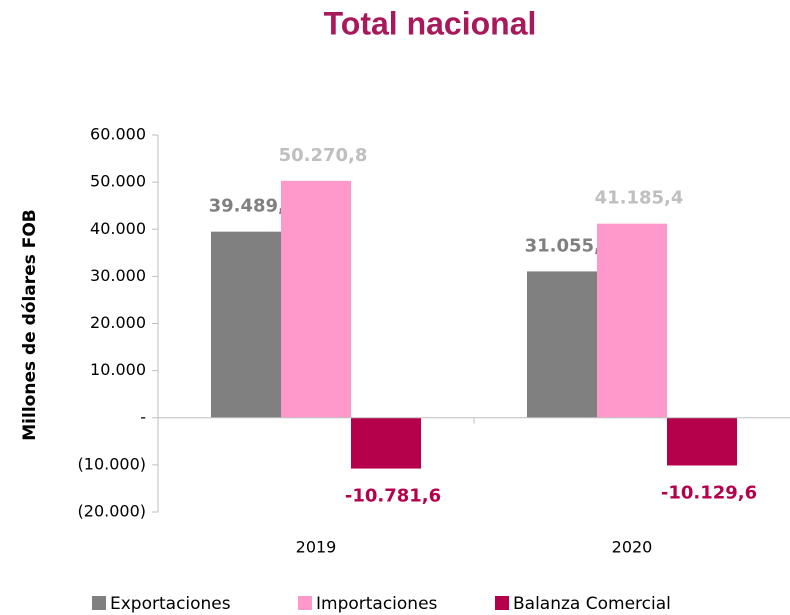 The width and height of the screenshot is (790, 615). I want to click on y-tick-label: 30.000, so click(118, 275).